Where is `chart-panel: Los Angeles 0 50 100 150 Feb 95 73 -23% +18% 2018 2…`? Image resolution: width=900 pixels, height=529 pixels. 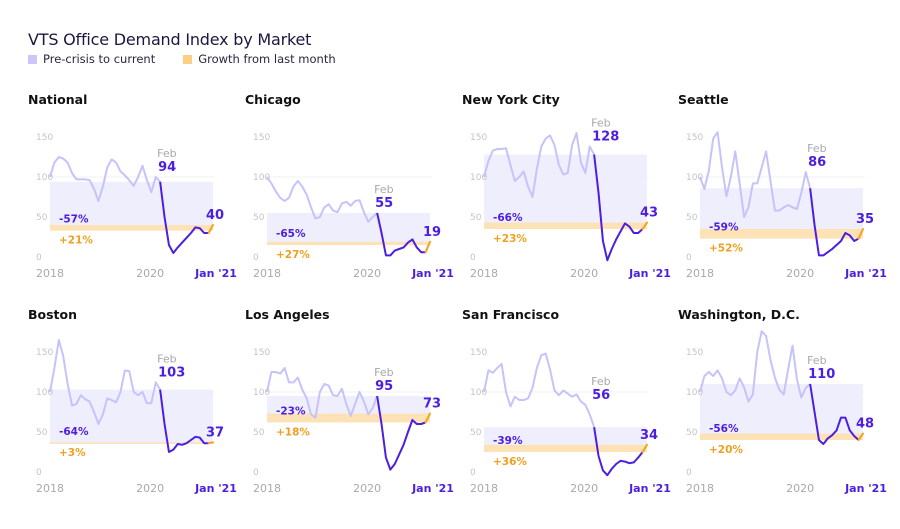
chart-panel: Los Angeles 0 50 100 150 Feb 95 73 -23% +18% 2018 2… is located at coordinates (350, 412).